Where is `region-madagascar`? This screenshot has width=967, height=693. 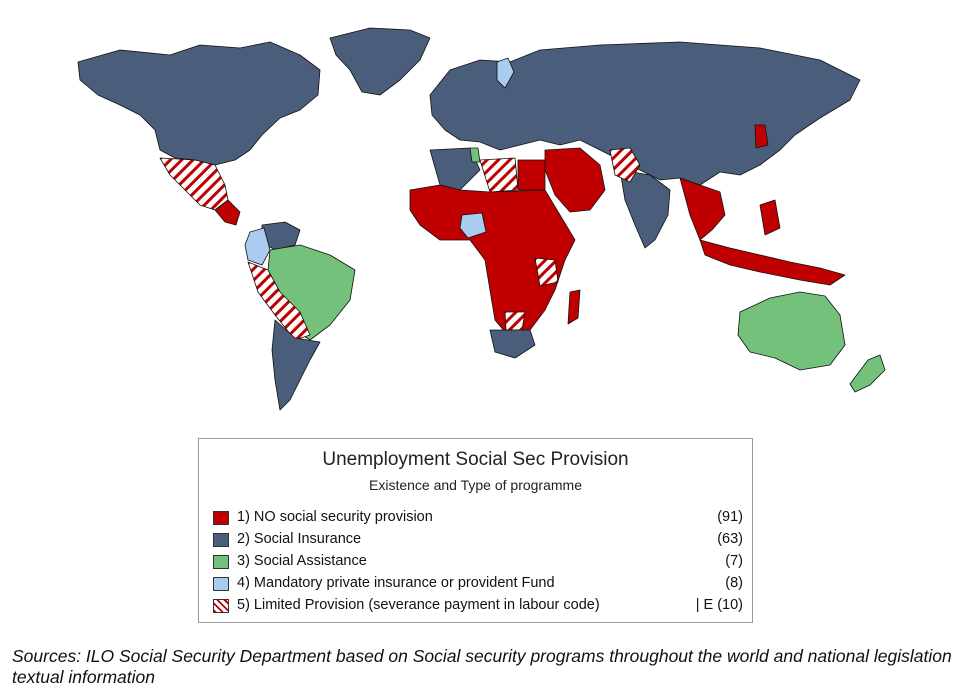 region-madagascar is located at coordinates (574, 307).